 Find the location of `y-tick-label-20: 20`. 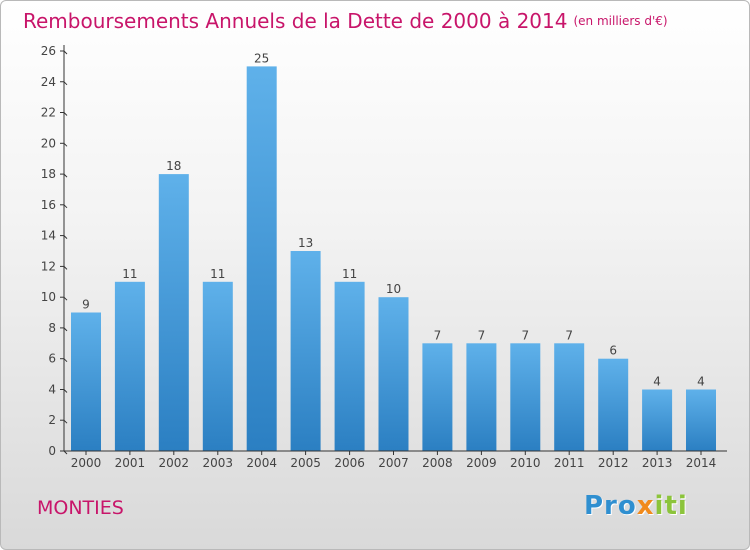

y-tick-label-20: 20 is located at coordinates (48, 143).